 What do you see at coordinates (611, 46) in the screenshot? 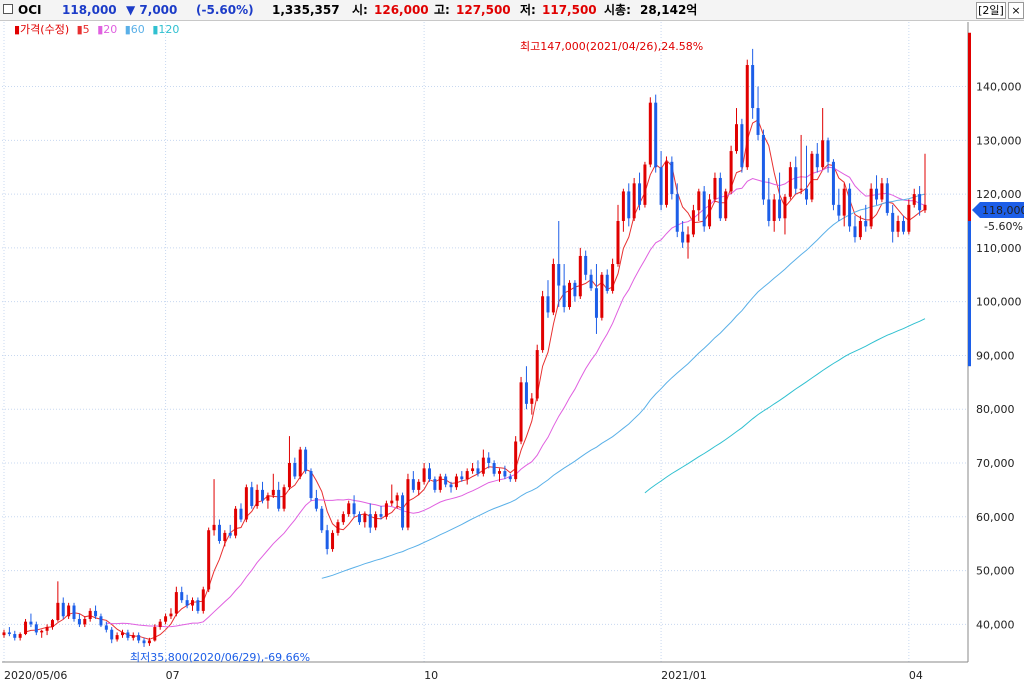
I see `high-annotation: 최고147,000(2021/04/26),24.58%` at bounding box center [611, 46].